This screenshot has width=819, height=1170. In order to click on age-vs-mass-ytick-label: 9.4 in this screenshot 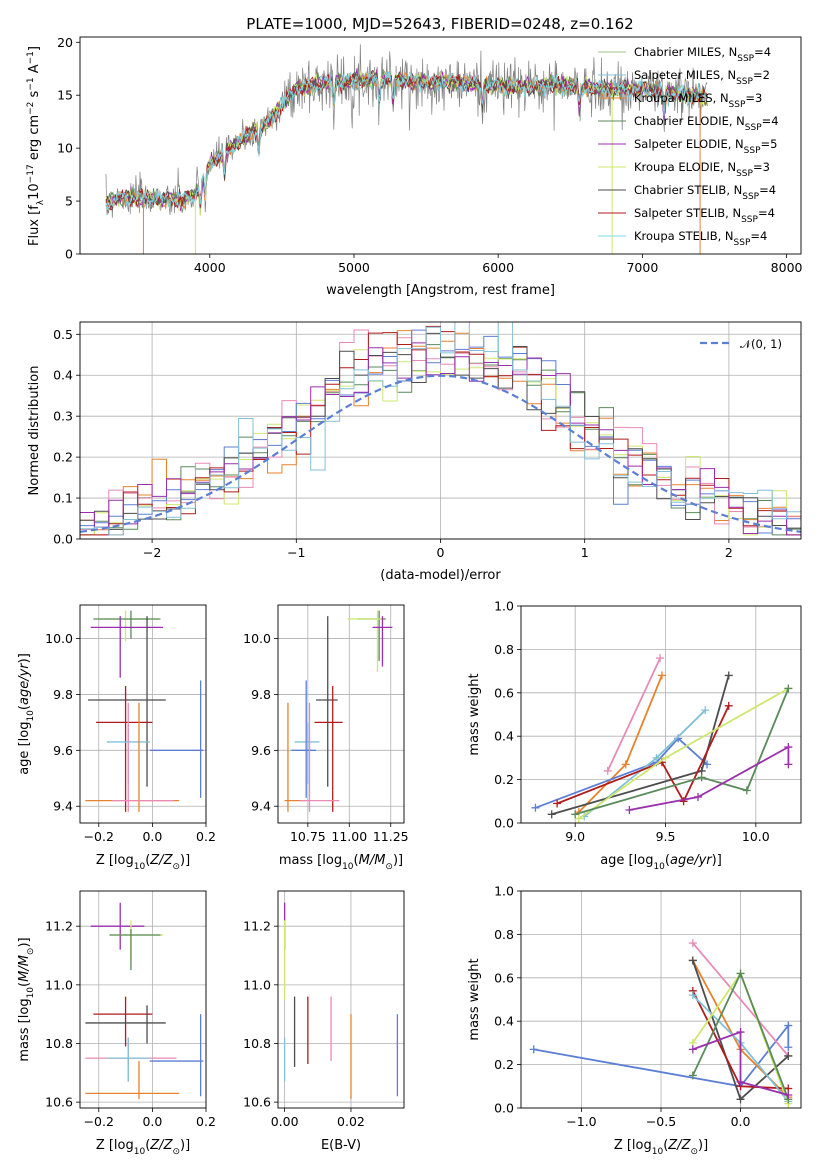, I will do `click(261, 806)`.